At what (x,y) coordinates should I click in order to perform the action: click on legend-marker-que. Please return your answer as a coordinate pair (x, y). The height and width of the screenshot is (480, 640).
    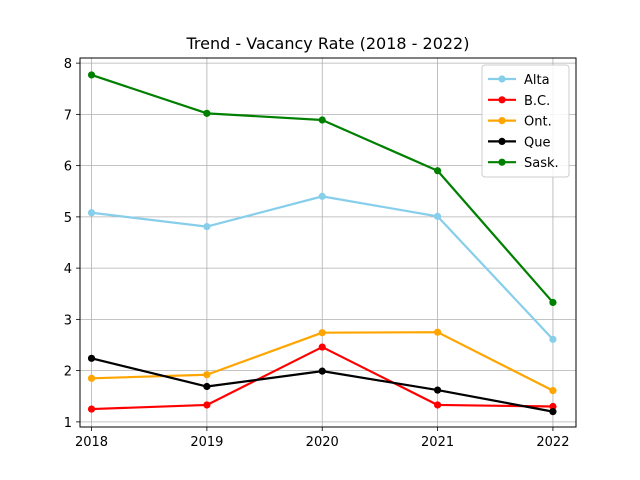
    Looking at the image, I should click on (502, 141).